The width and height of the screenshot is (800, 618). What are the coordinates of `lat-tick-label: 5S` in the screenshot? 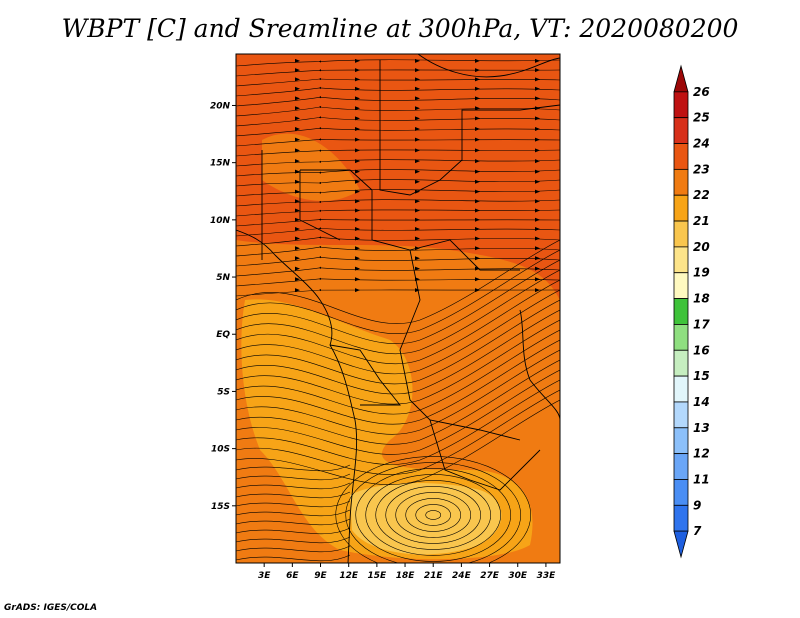 It's located at (223, 392).